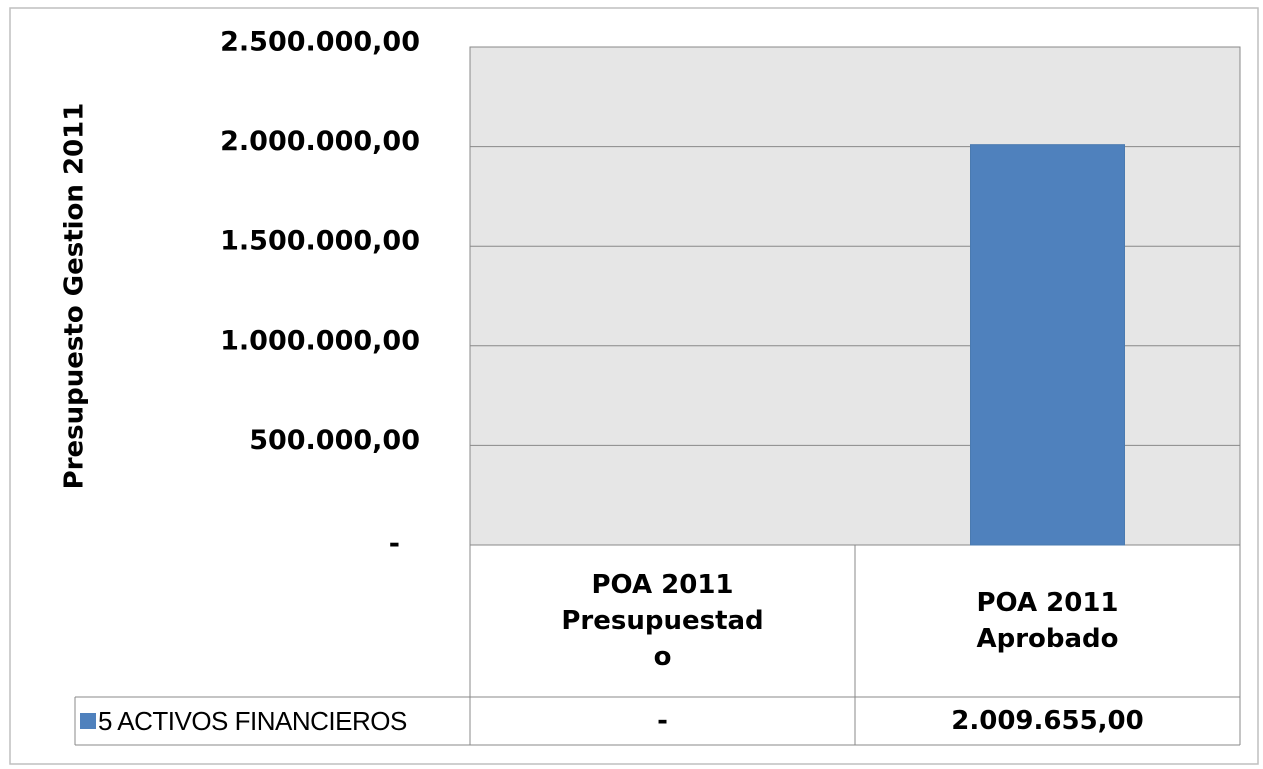  What do you see at coordinates (320, 340) in the screenshot?
I see `y-tick-label: 1.000.000,00` at bounding box center [320, 340].